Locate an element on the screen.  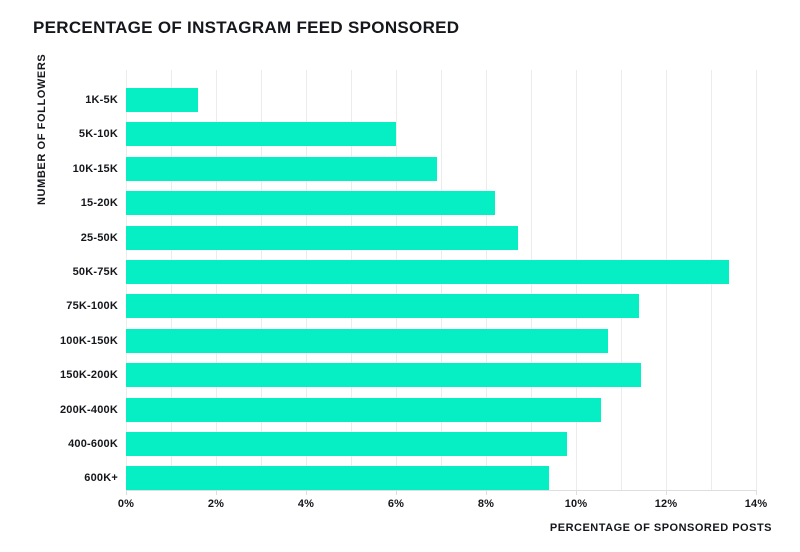
chart-title: PERCENTAGE OF INSTAGRAM FEED SPONSORED is located at coordinates (246, 27).